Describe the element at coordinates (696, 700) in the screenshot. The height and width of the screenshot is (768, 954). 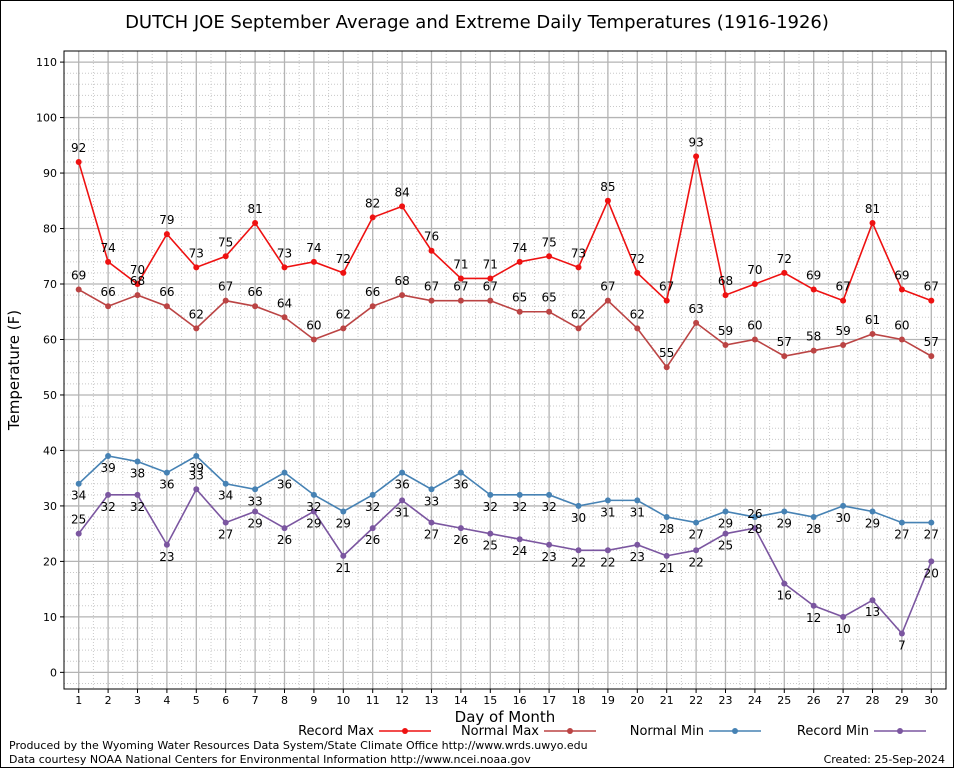
I see `x-tick-label: 22` at that location.